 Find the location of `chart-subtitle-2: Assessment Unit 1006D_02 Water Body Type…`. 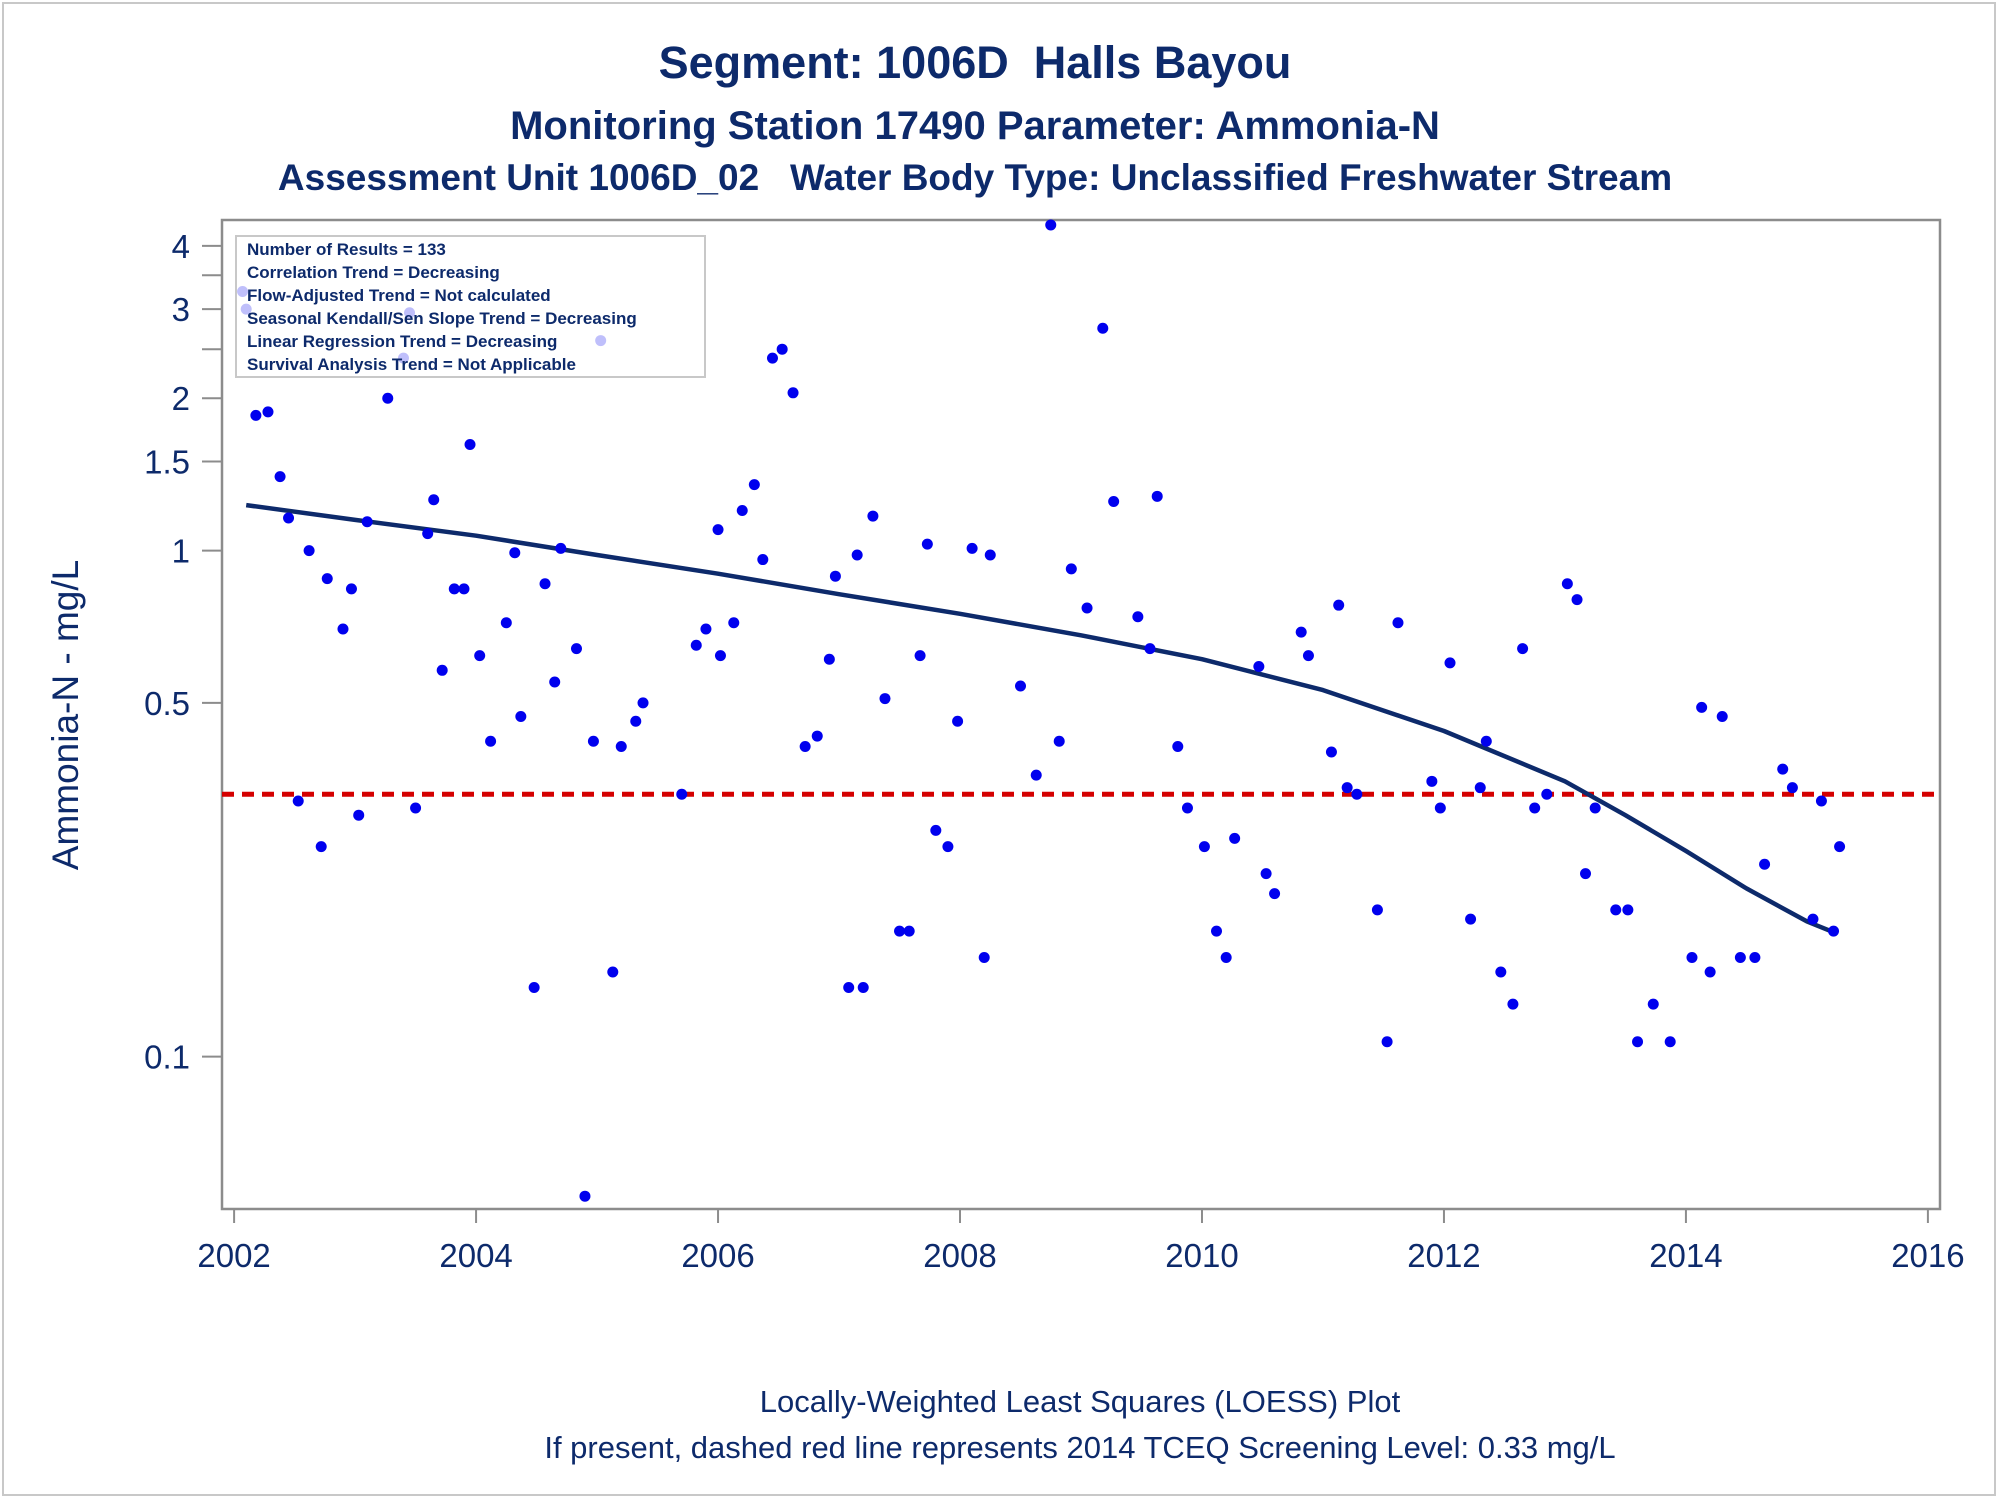

chart-subtitle-2: Assessment Unit 1006D_02 Water Body Type… is located at coordinates (975, 177).